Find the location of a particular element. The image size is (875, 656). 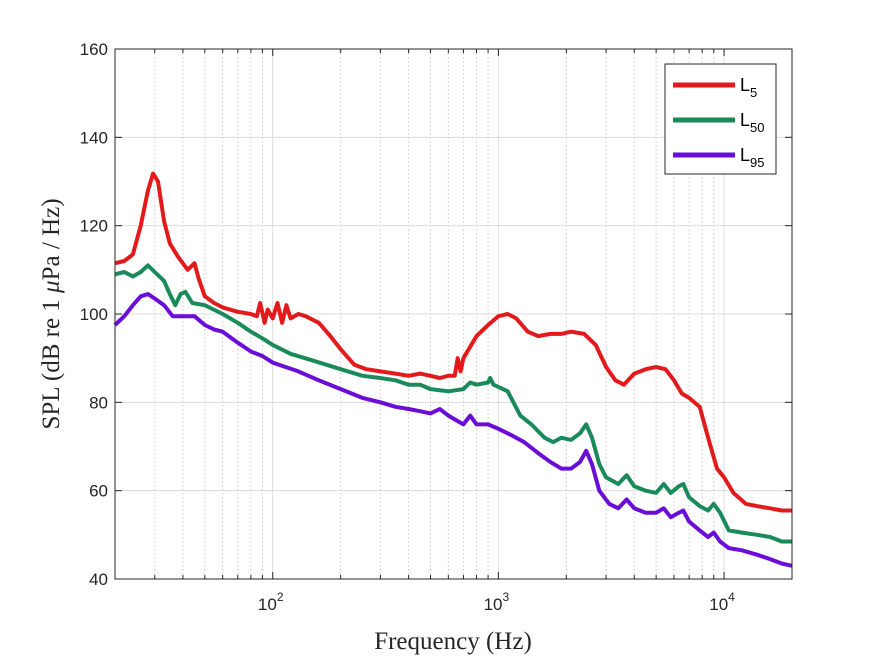

y-axis-title-pre: SPL (dB re 1 is located at coordinates (51, 361).